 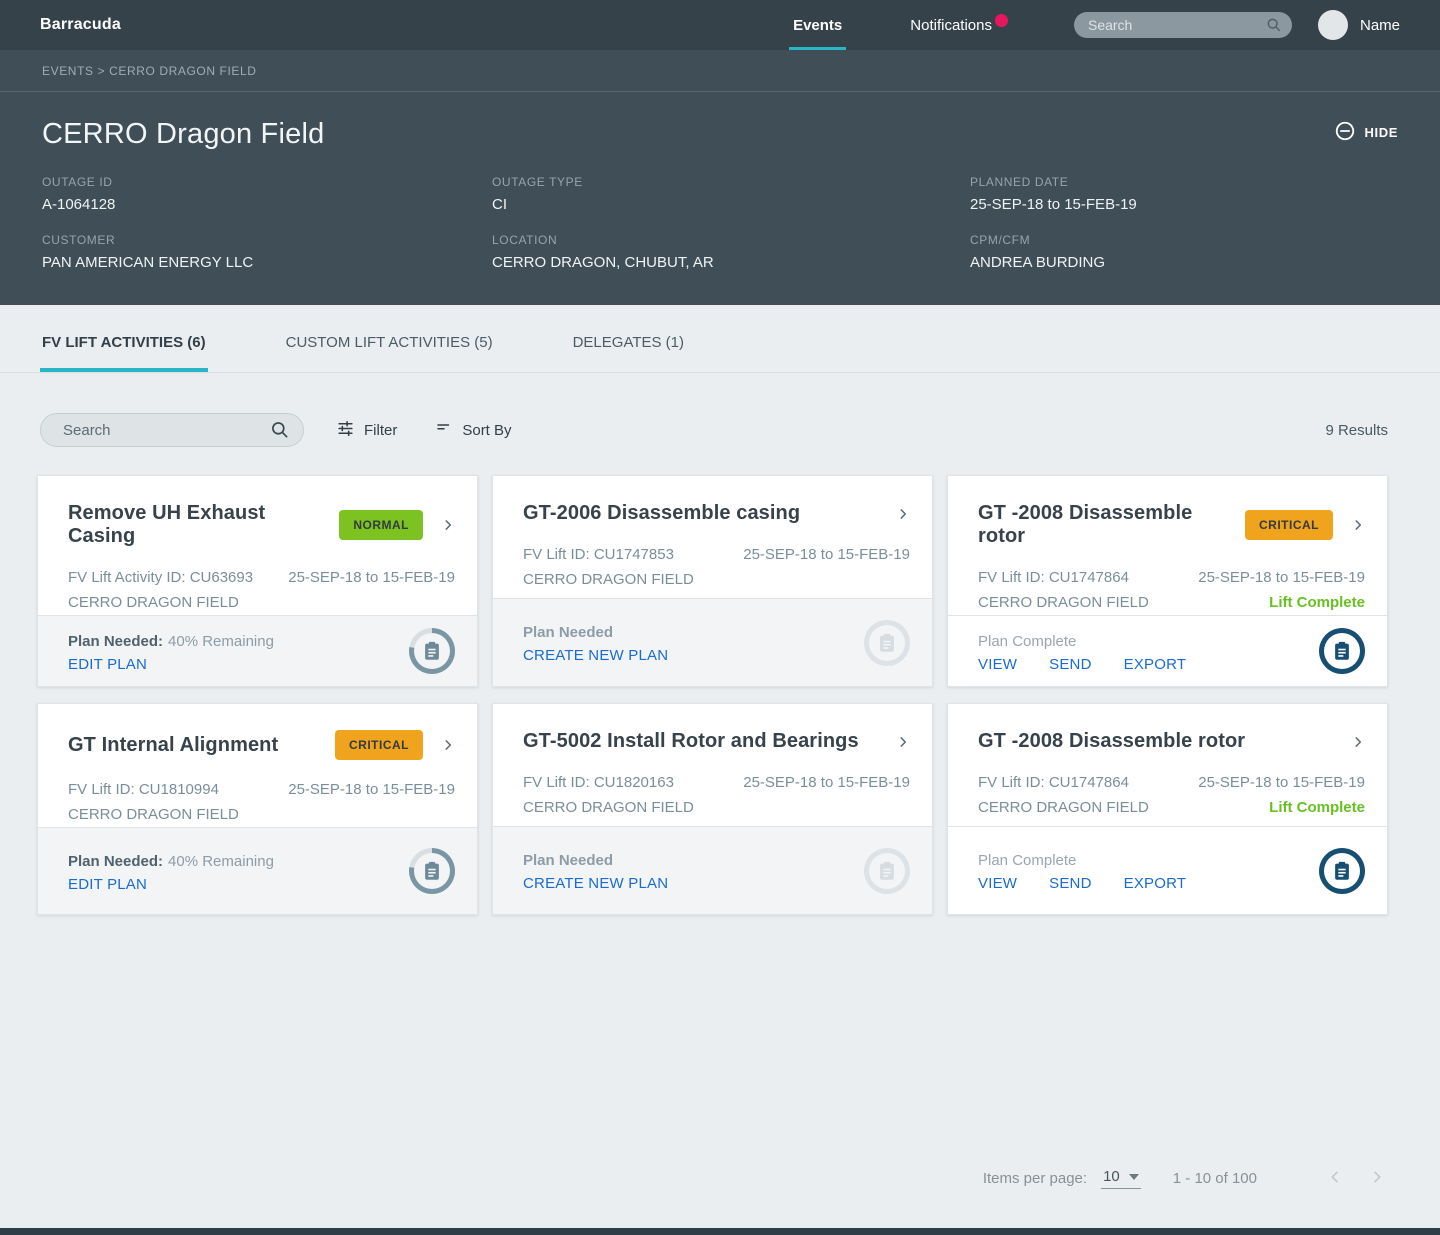 I want to click on nav-notifications-label: Notifications, so click(x=951, y=25).